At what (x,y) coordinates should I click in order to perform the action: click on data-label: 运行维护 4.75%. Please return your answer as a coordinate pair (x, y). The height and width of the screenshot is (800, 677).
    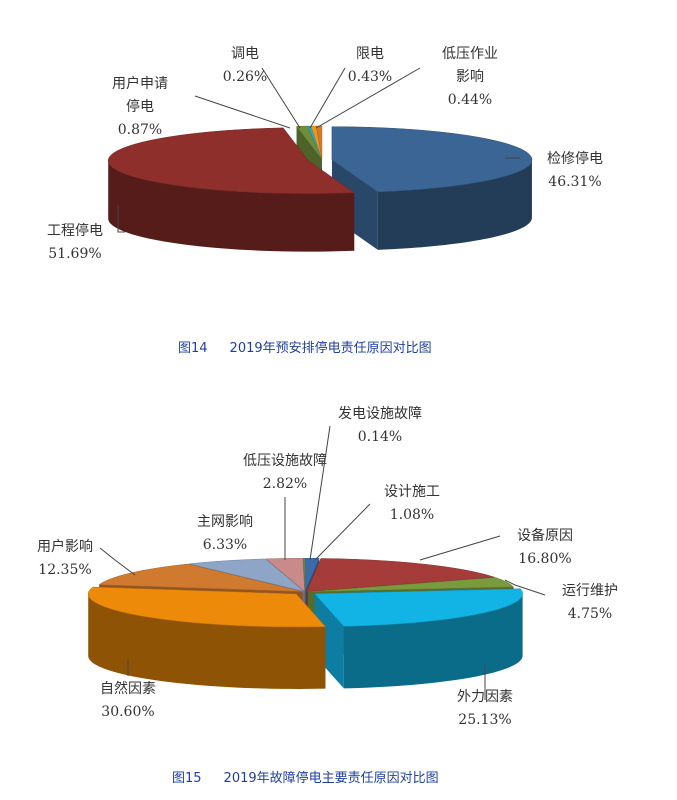
    Looking at the image, I should click on (590, 602).